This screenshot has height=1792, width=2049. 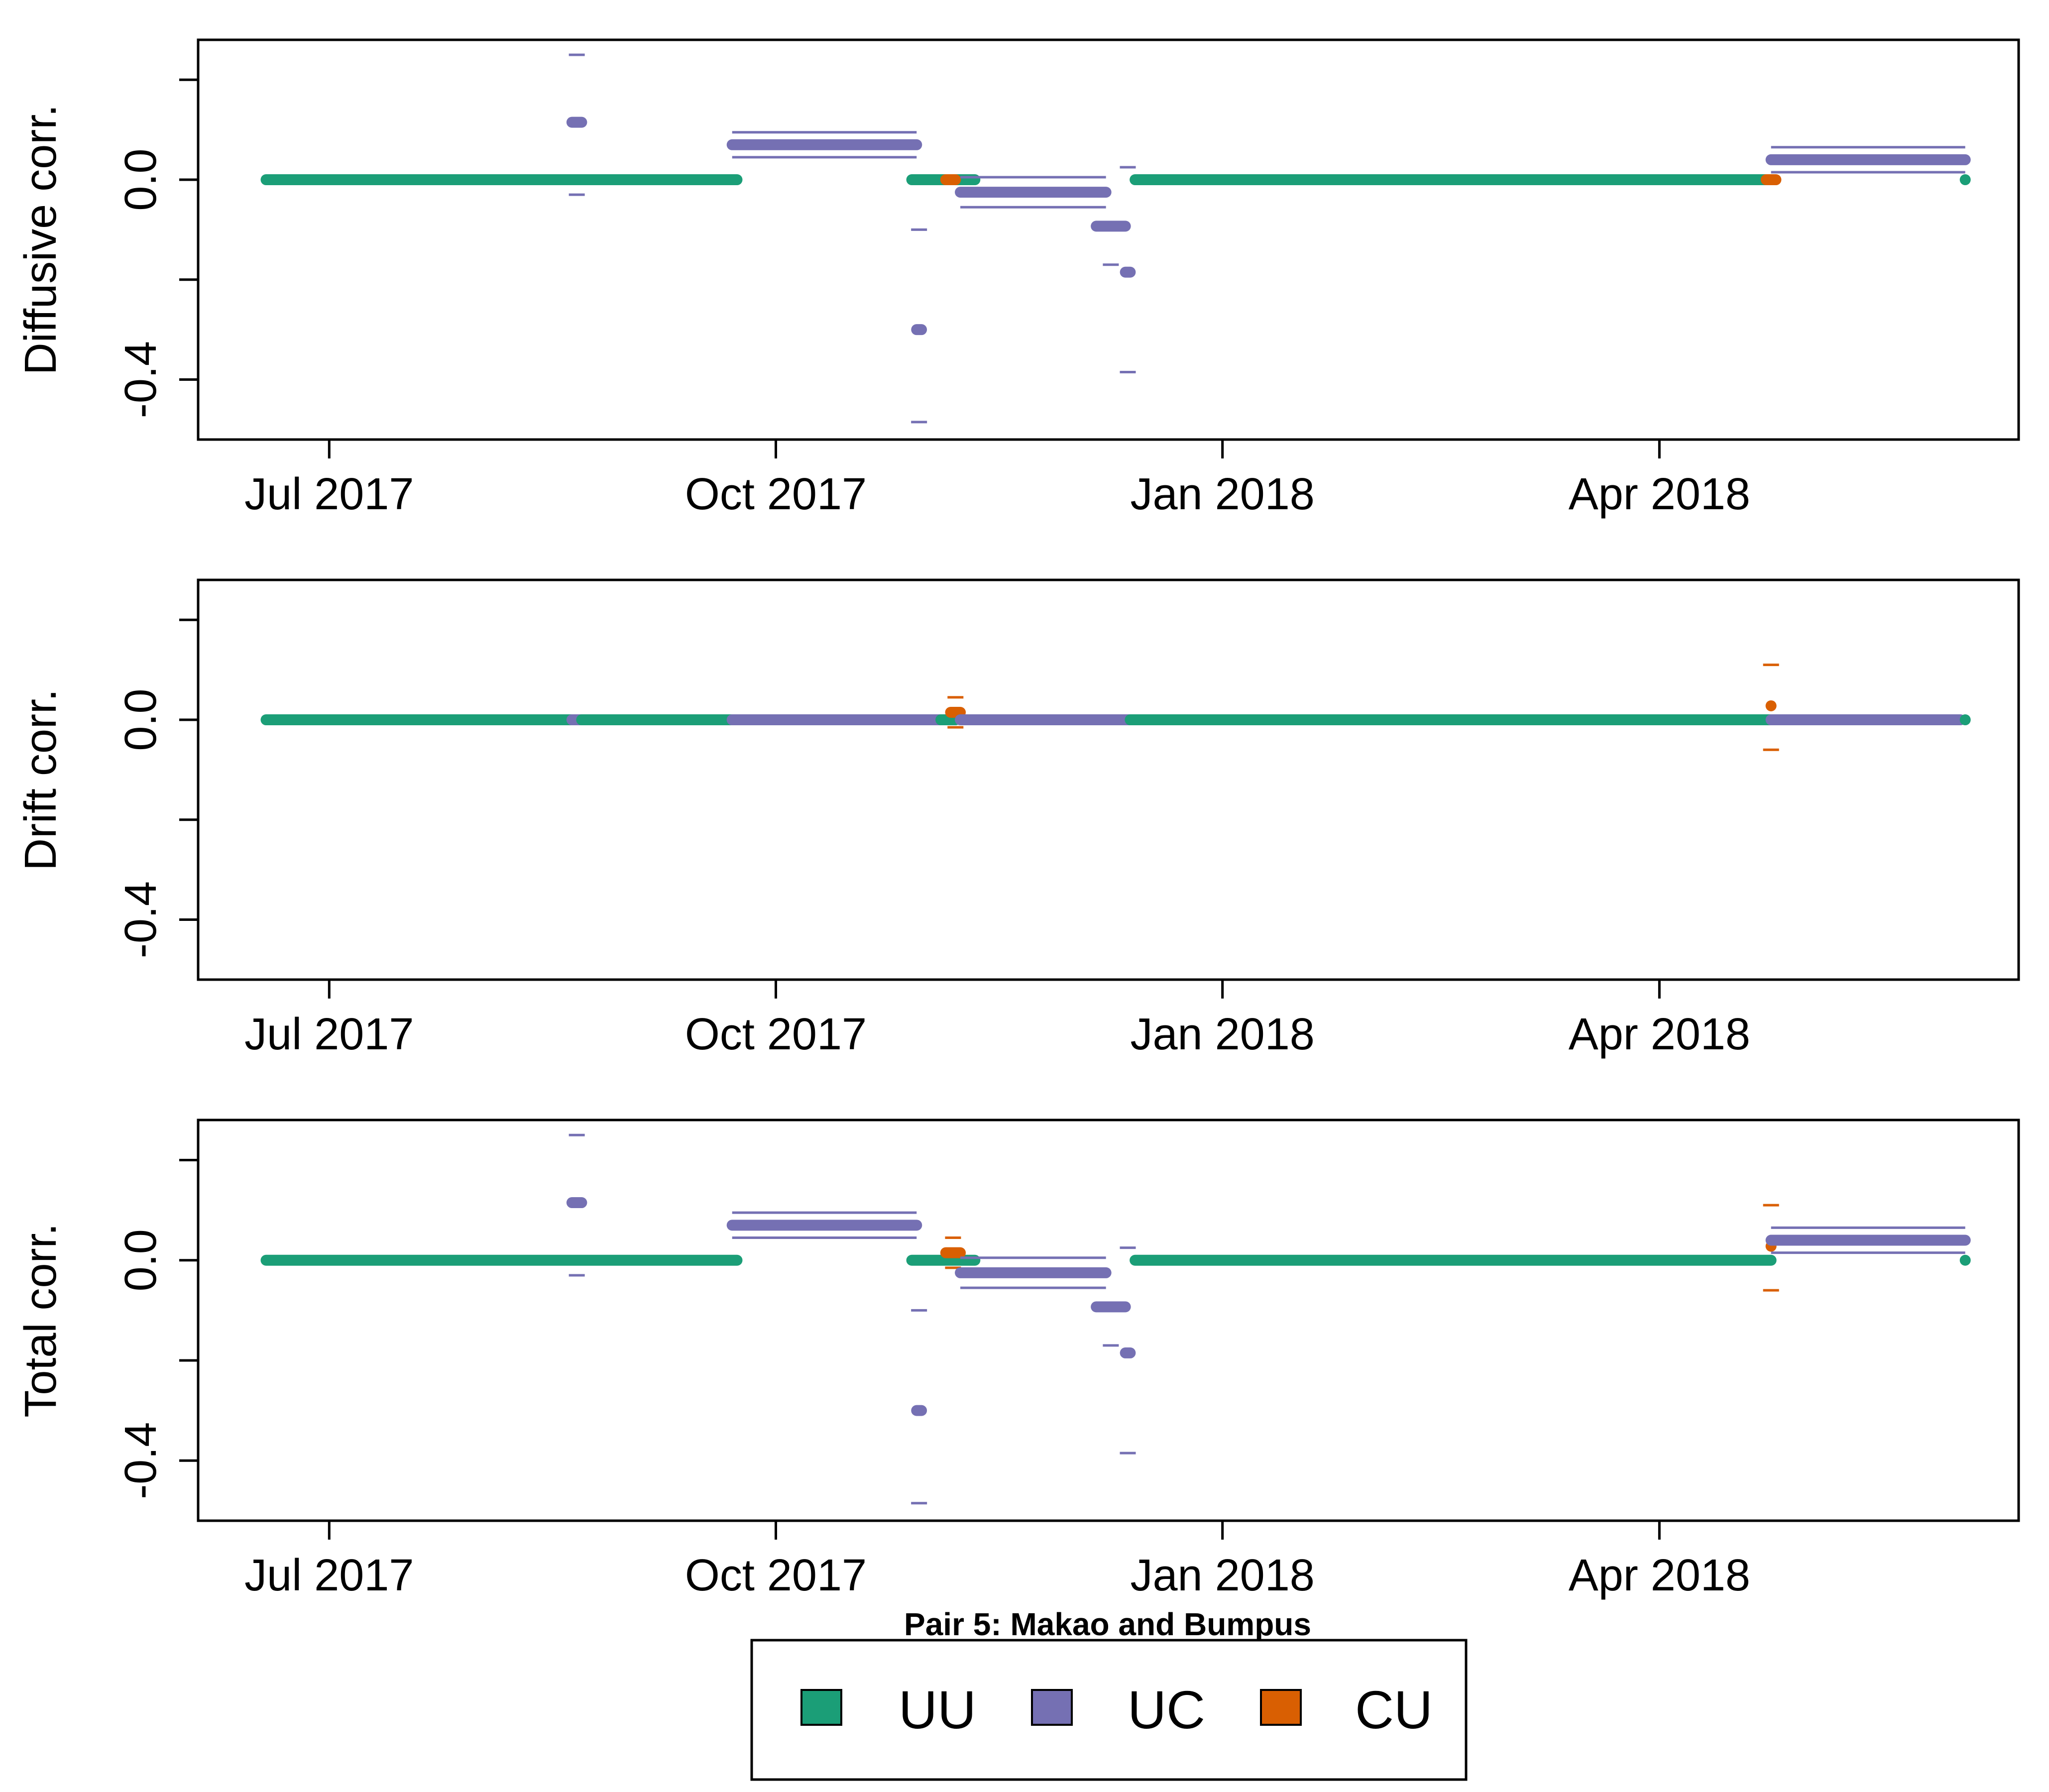 What do you see at coordinates (329, 1576) in the screenshot?
I see `x-tick-label-total-0: Jul 2017` at bounding box center [329, 1576].